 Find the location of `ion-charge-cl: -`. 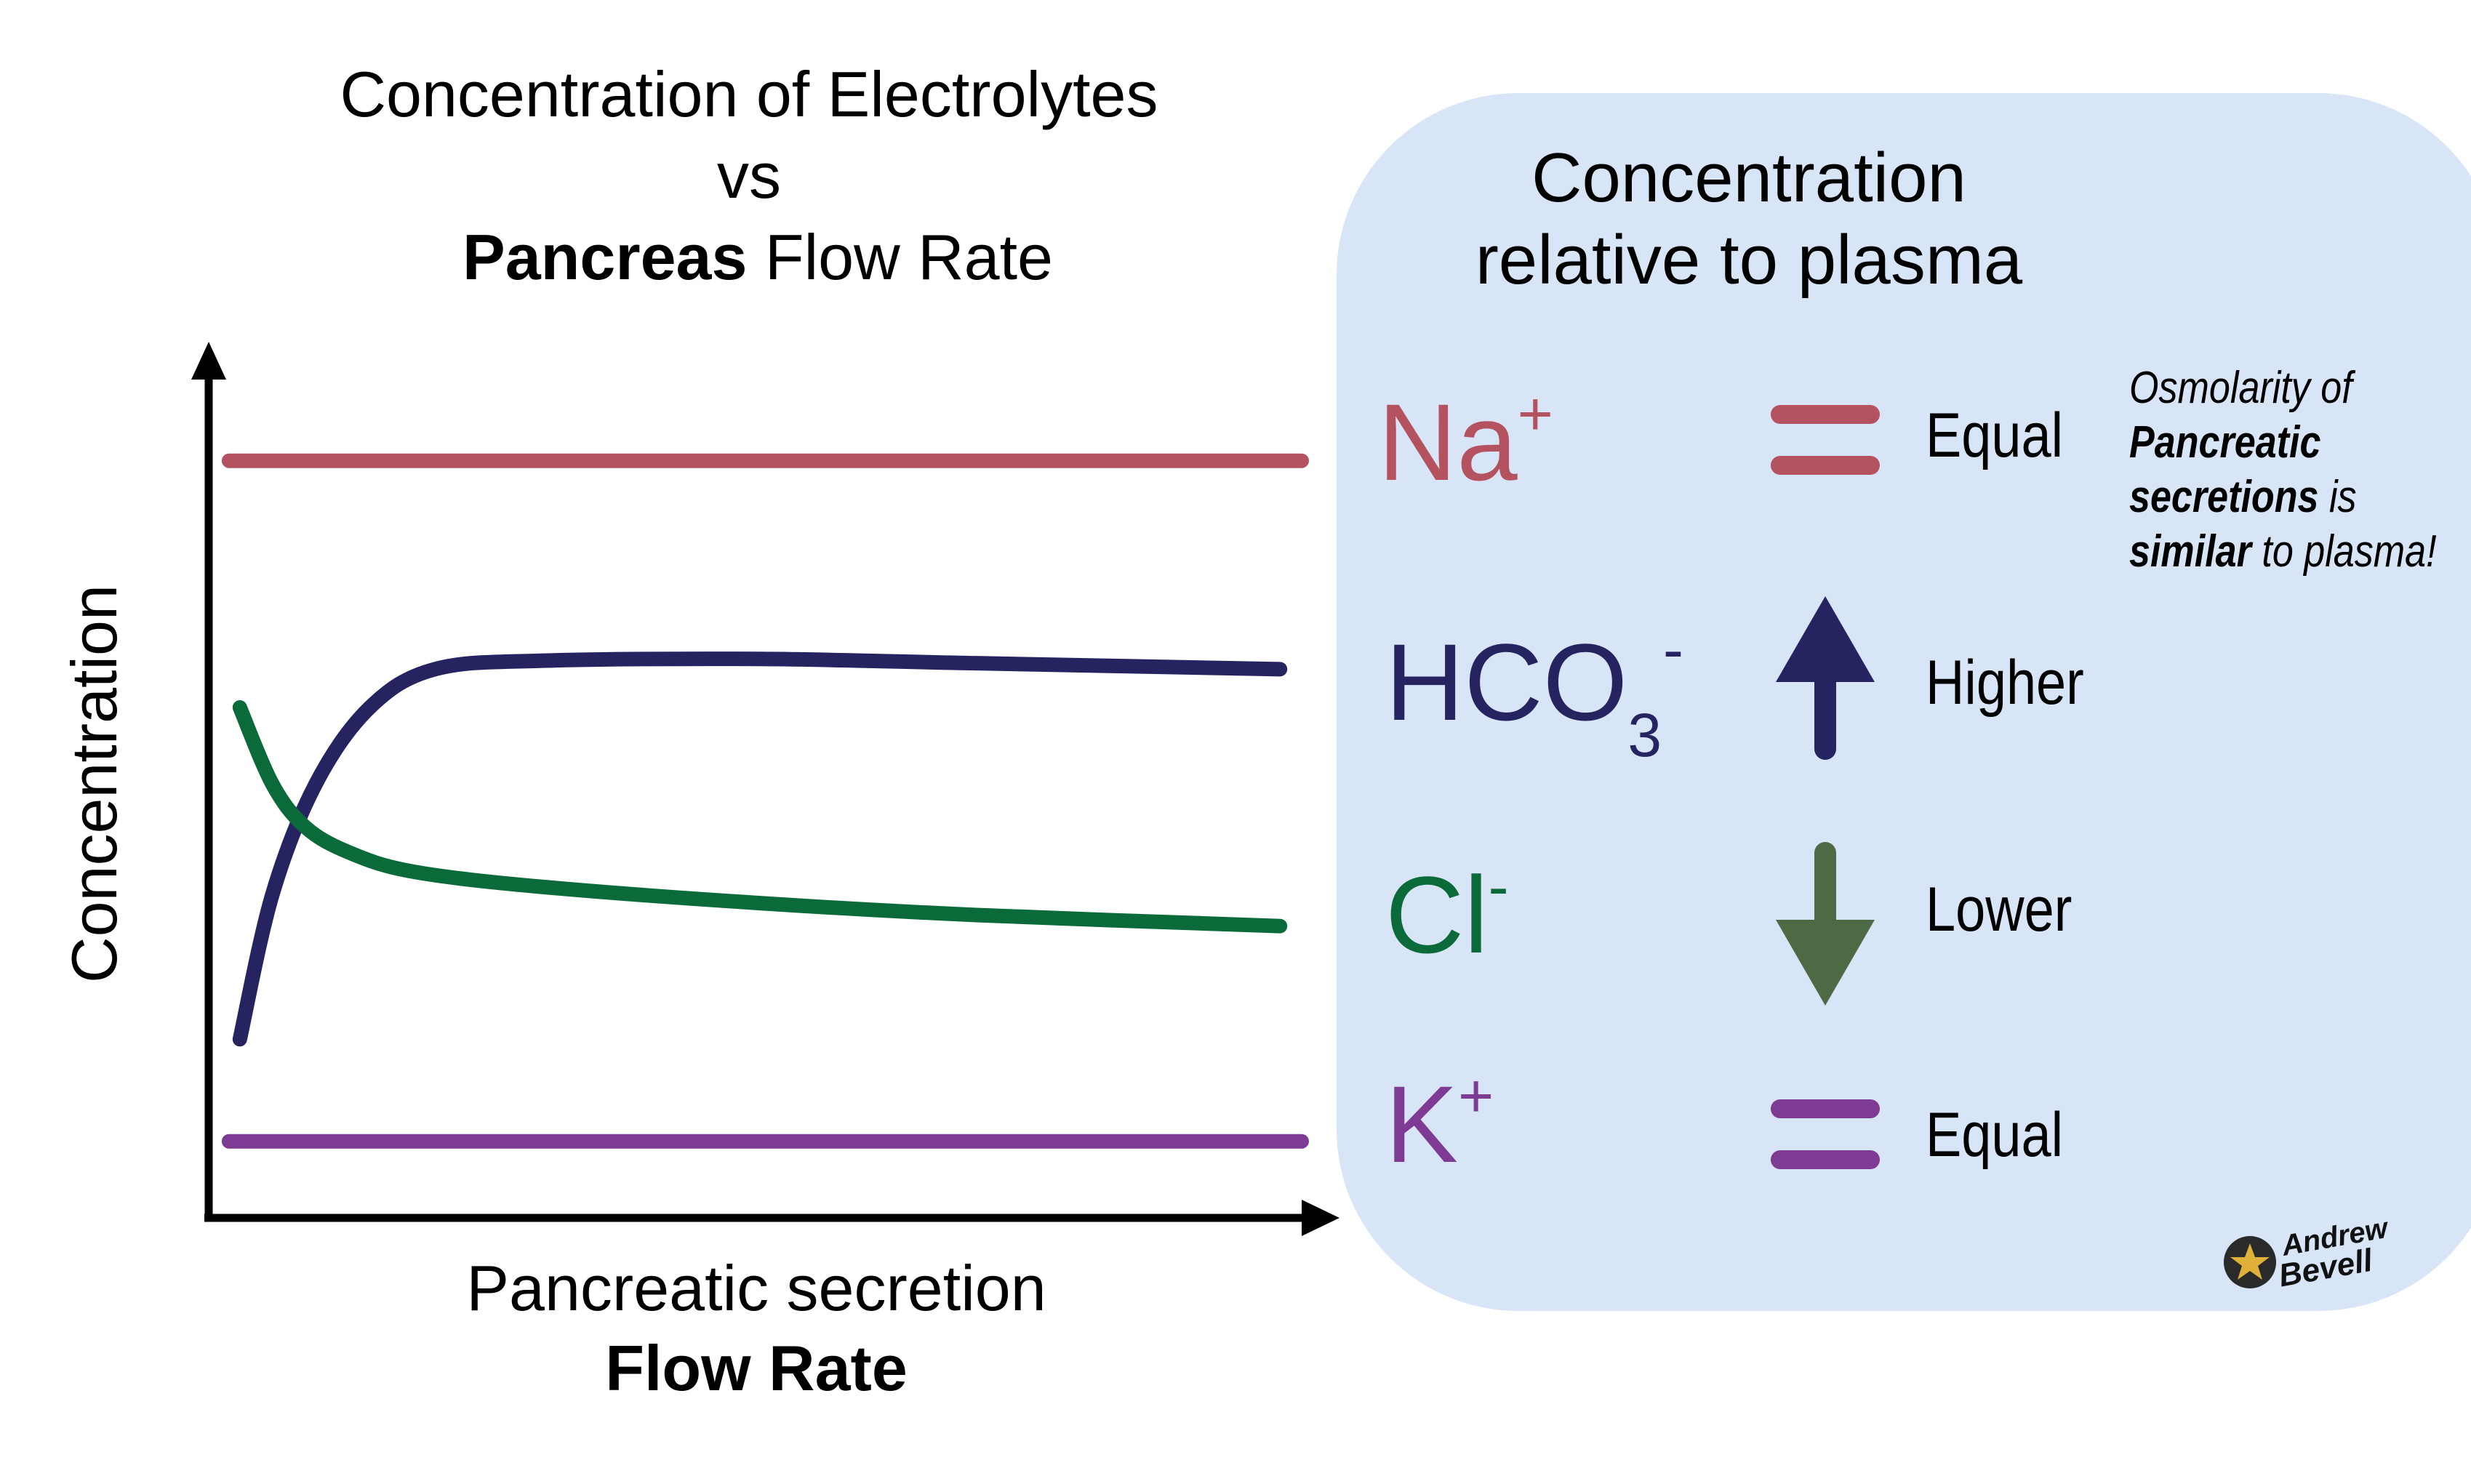

ion-charge-cl: - is located at coordinates (1499, 886).